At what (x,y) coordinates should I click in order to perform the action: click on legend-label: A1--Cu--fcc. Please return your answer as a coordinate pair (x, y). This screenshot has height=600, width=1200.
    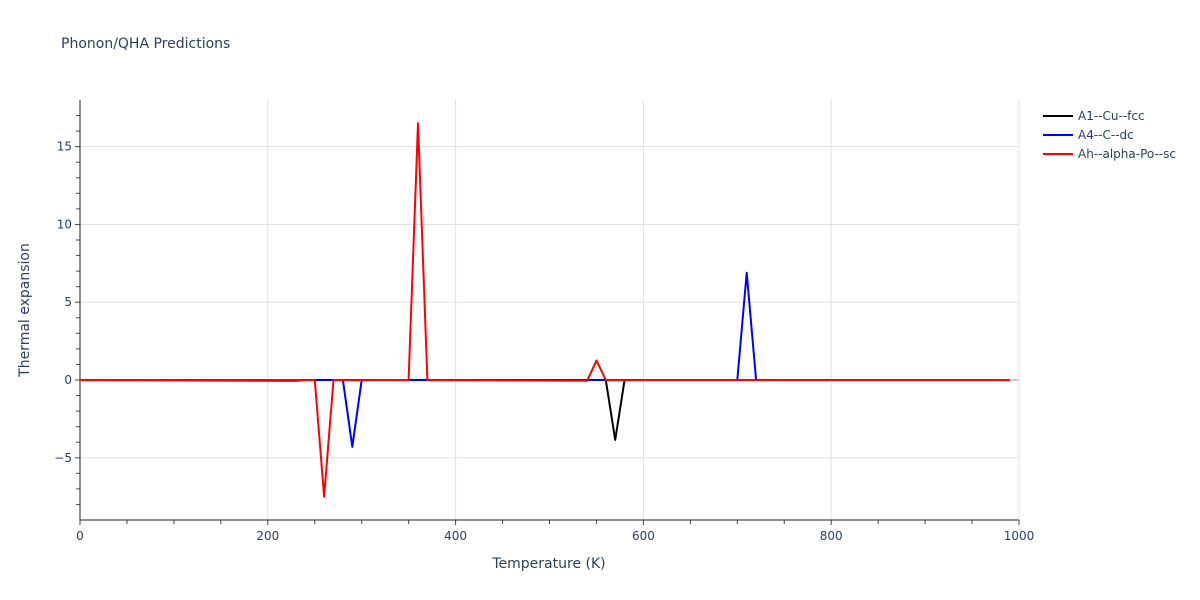
    Looking at the image, I should click on (1111, 115).